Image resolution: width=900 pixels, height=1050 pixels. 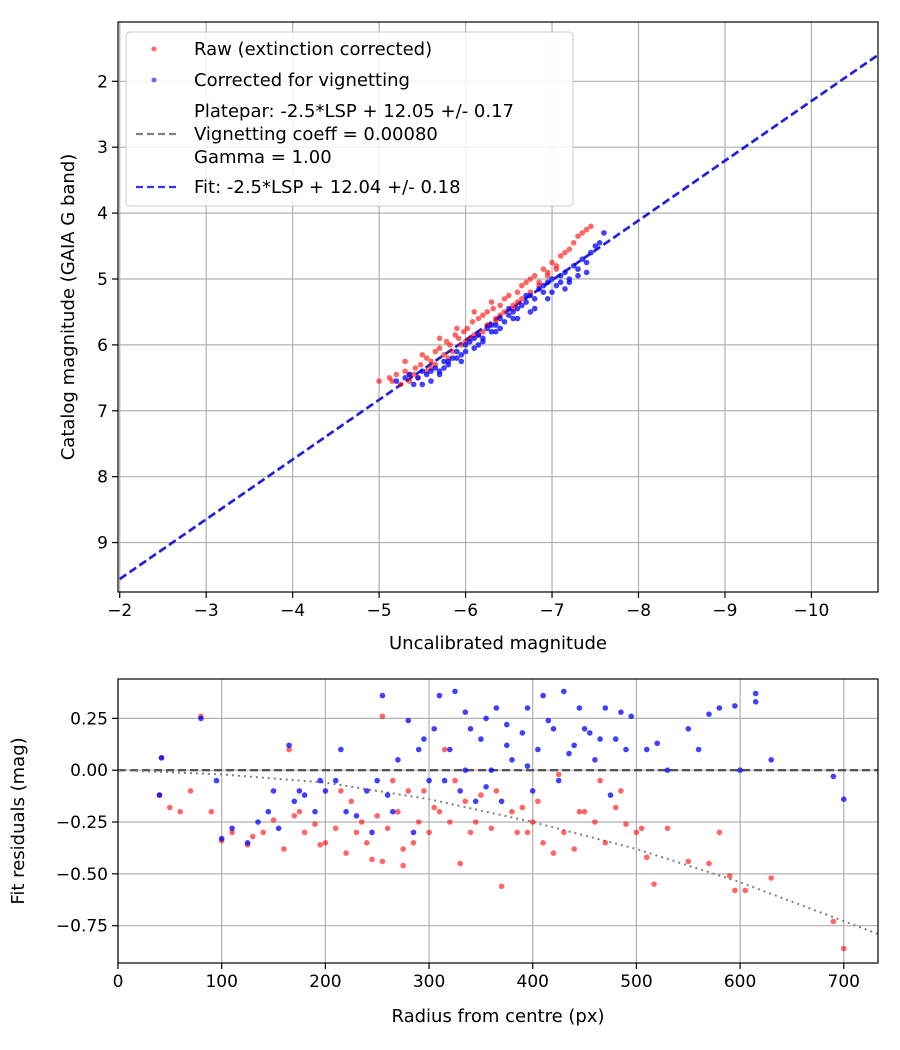 What do you see at coordinates (429, 982) in the screenshot?
I see `bottom-x-tick-label: 300` at bounding box center [429, 982].